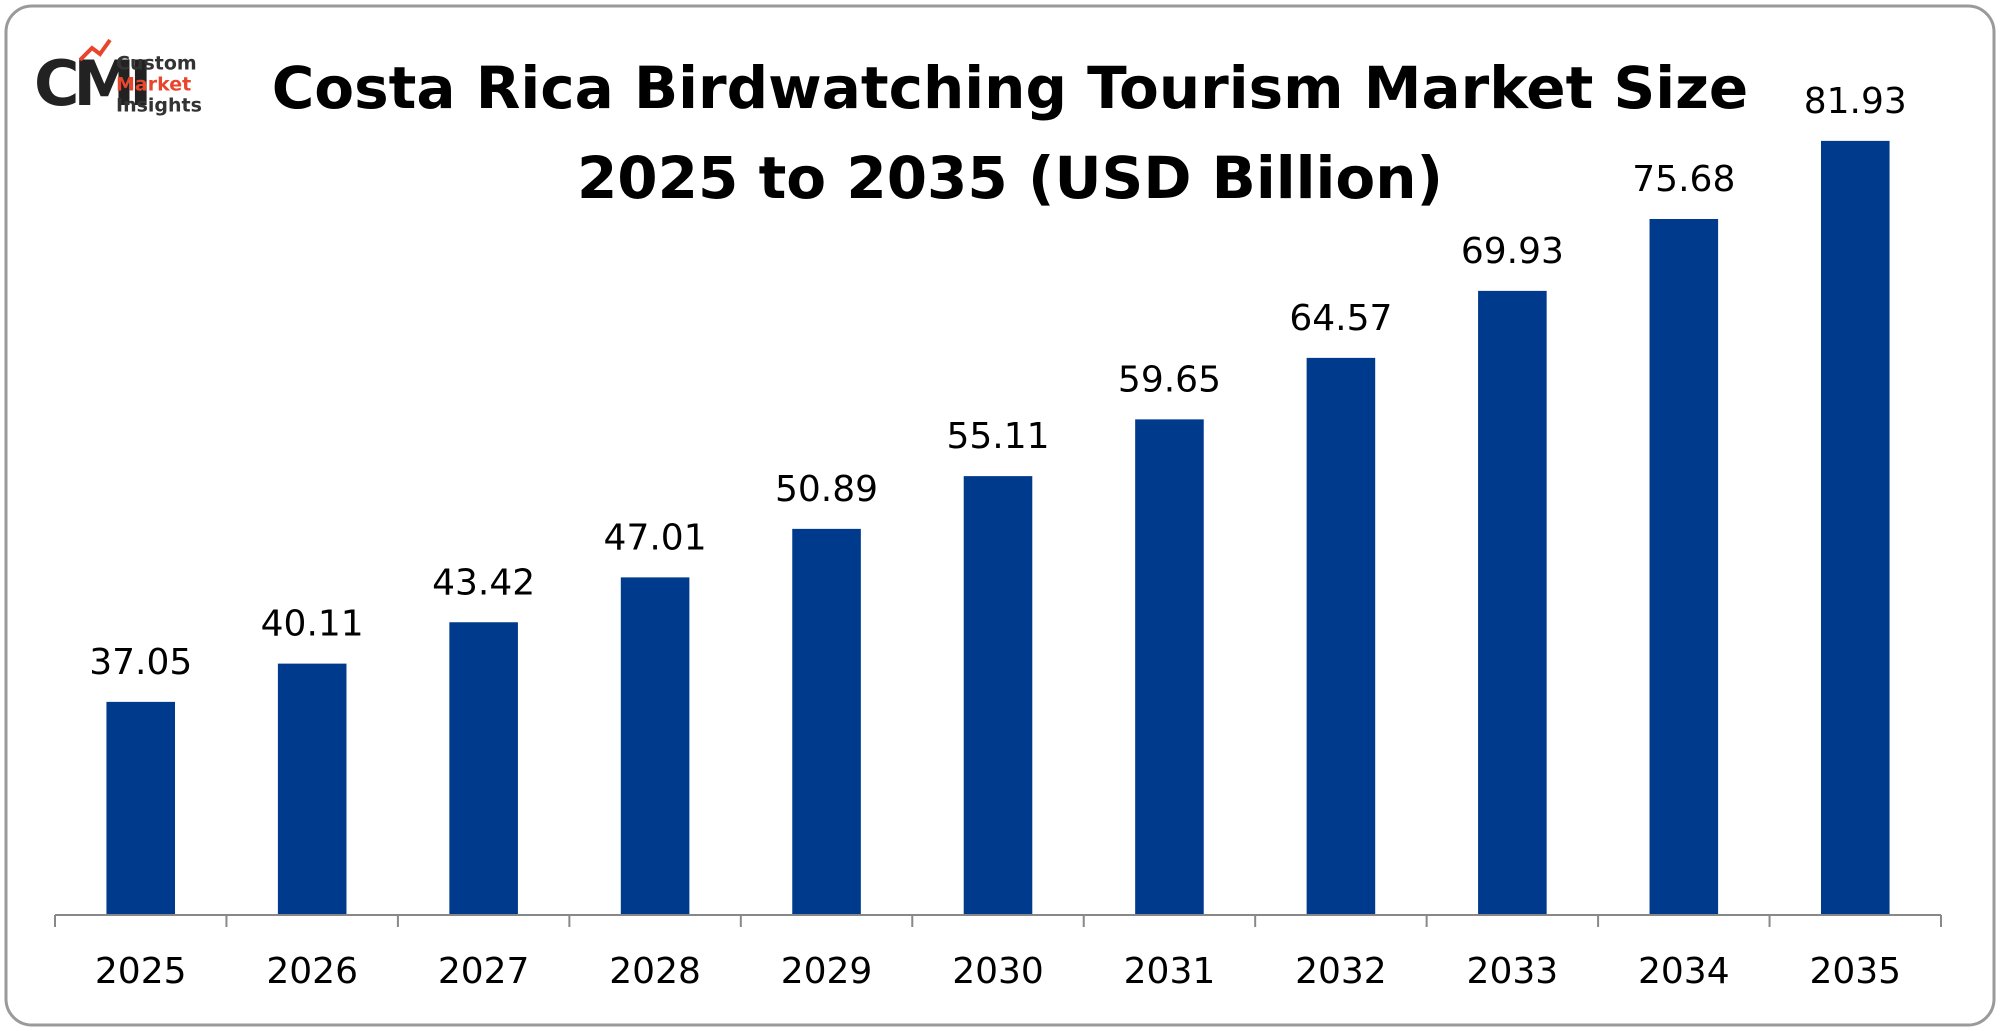 Image resolution: width=2000 pixels, height=1031 pixels. I want to click on logo: CMI Custom Market Insights, so click(118, 79).